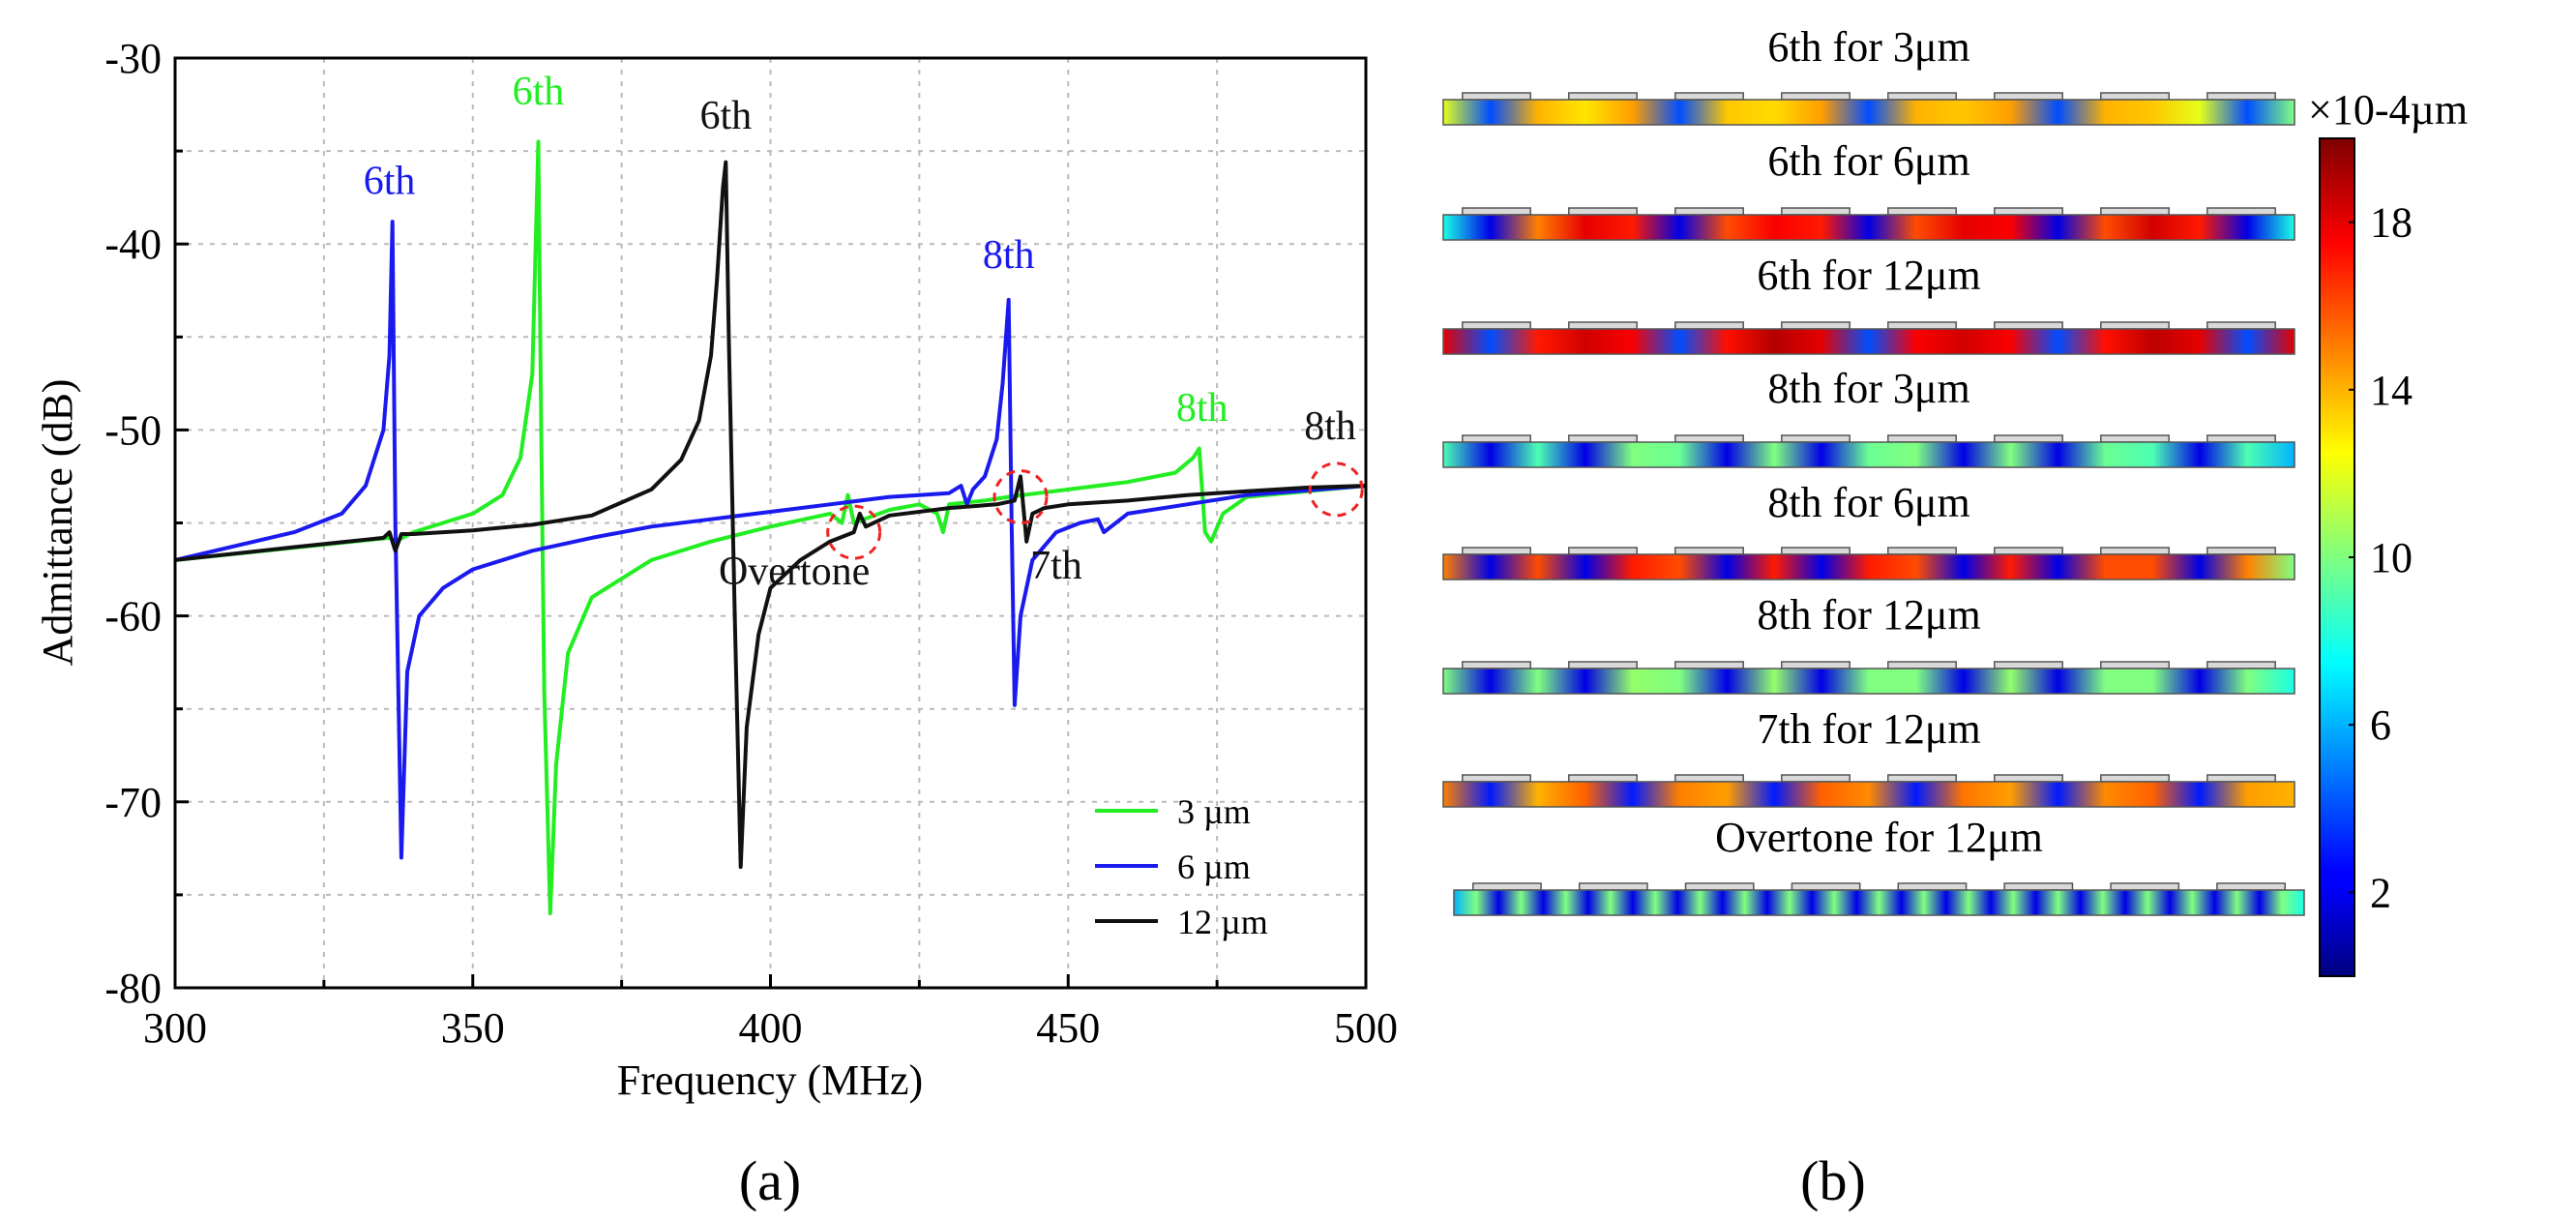  Describe the element at coordinates (1868, 161) in the screenshot. I see `mode-title: 6th for 6μm` at that location.